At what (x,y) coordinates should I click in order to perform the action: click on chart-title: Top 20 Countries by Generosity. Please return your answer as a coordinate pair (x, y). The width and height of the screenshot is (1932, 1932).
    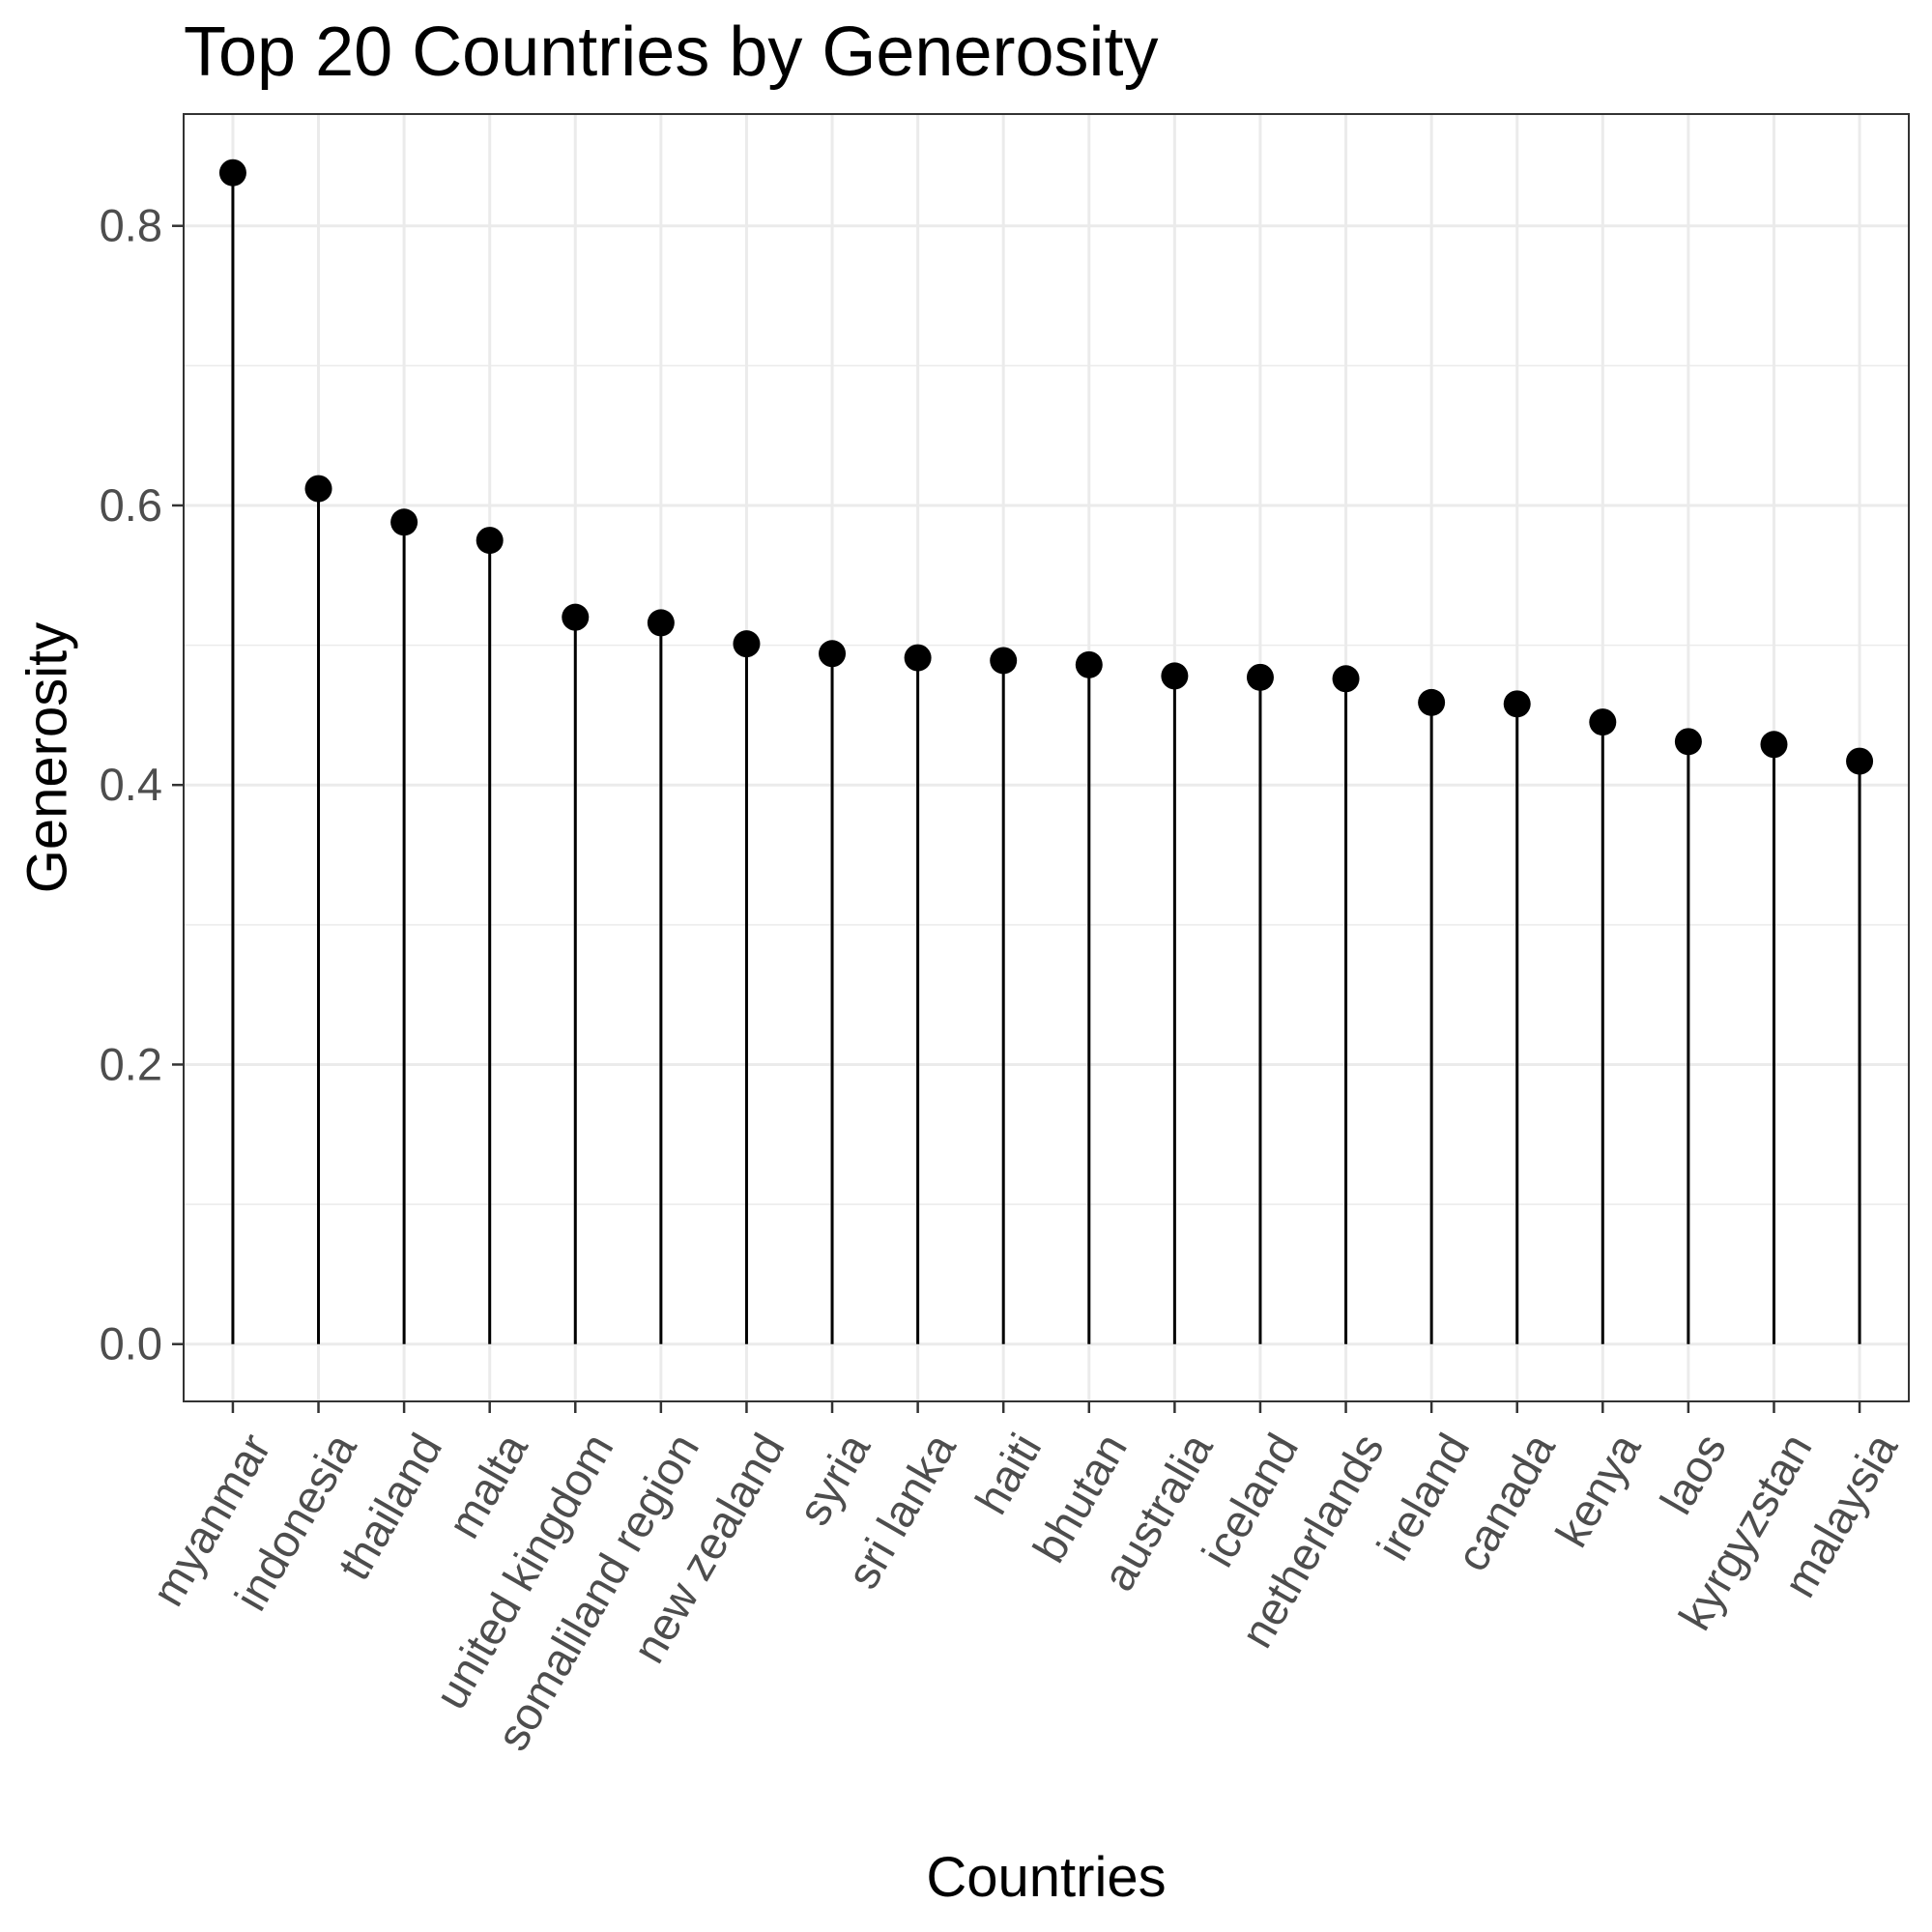
    Looking at the image, I should click on (671, 52).